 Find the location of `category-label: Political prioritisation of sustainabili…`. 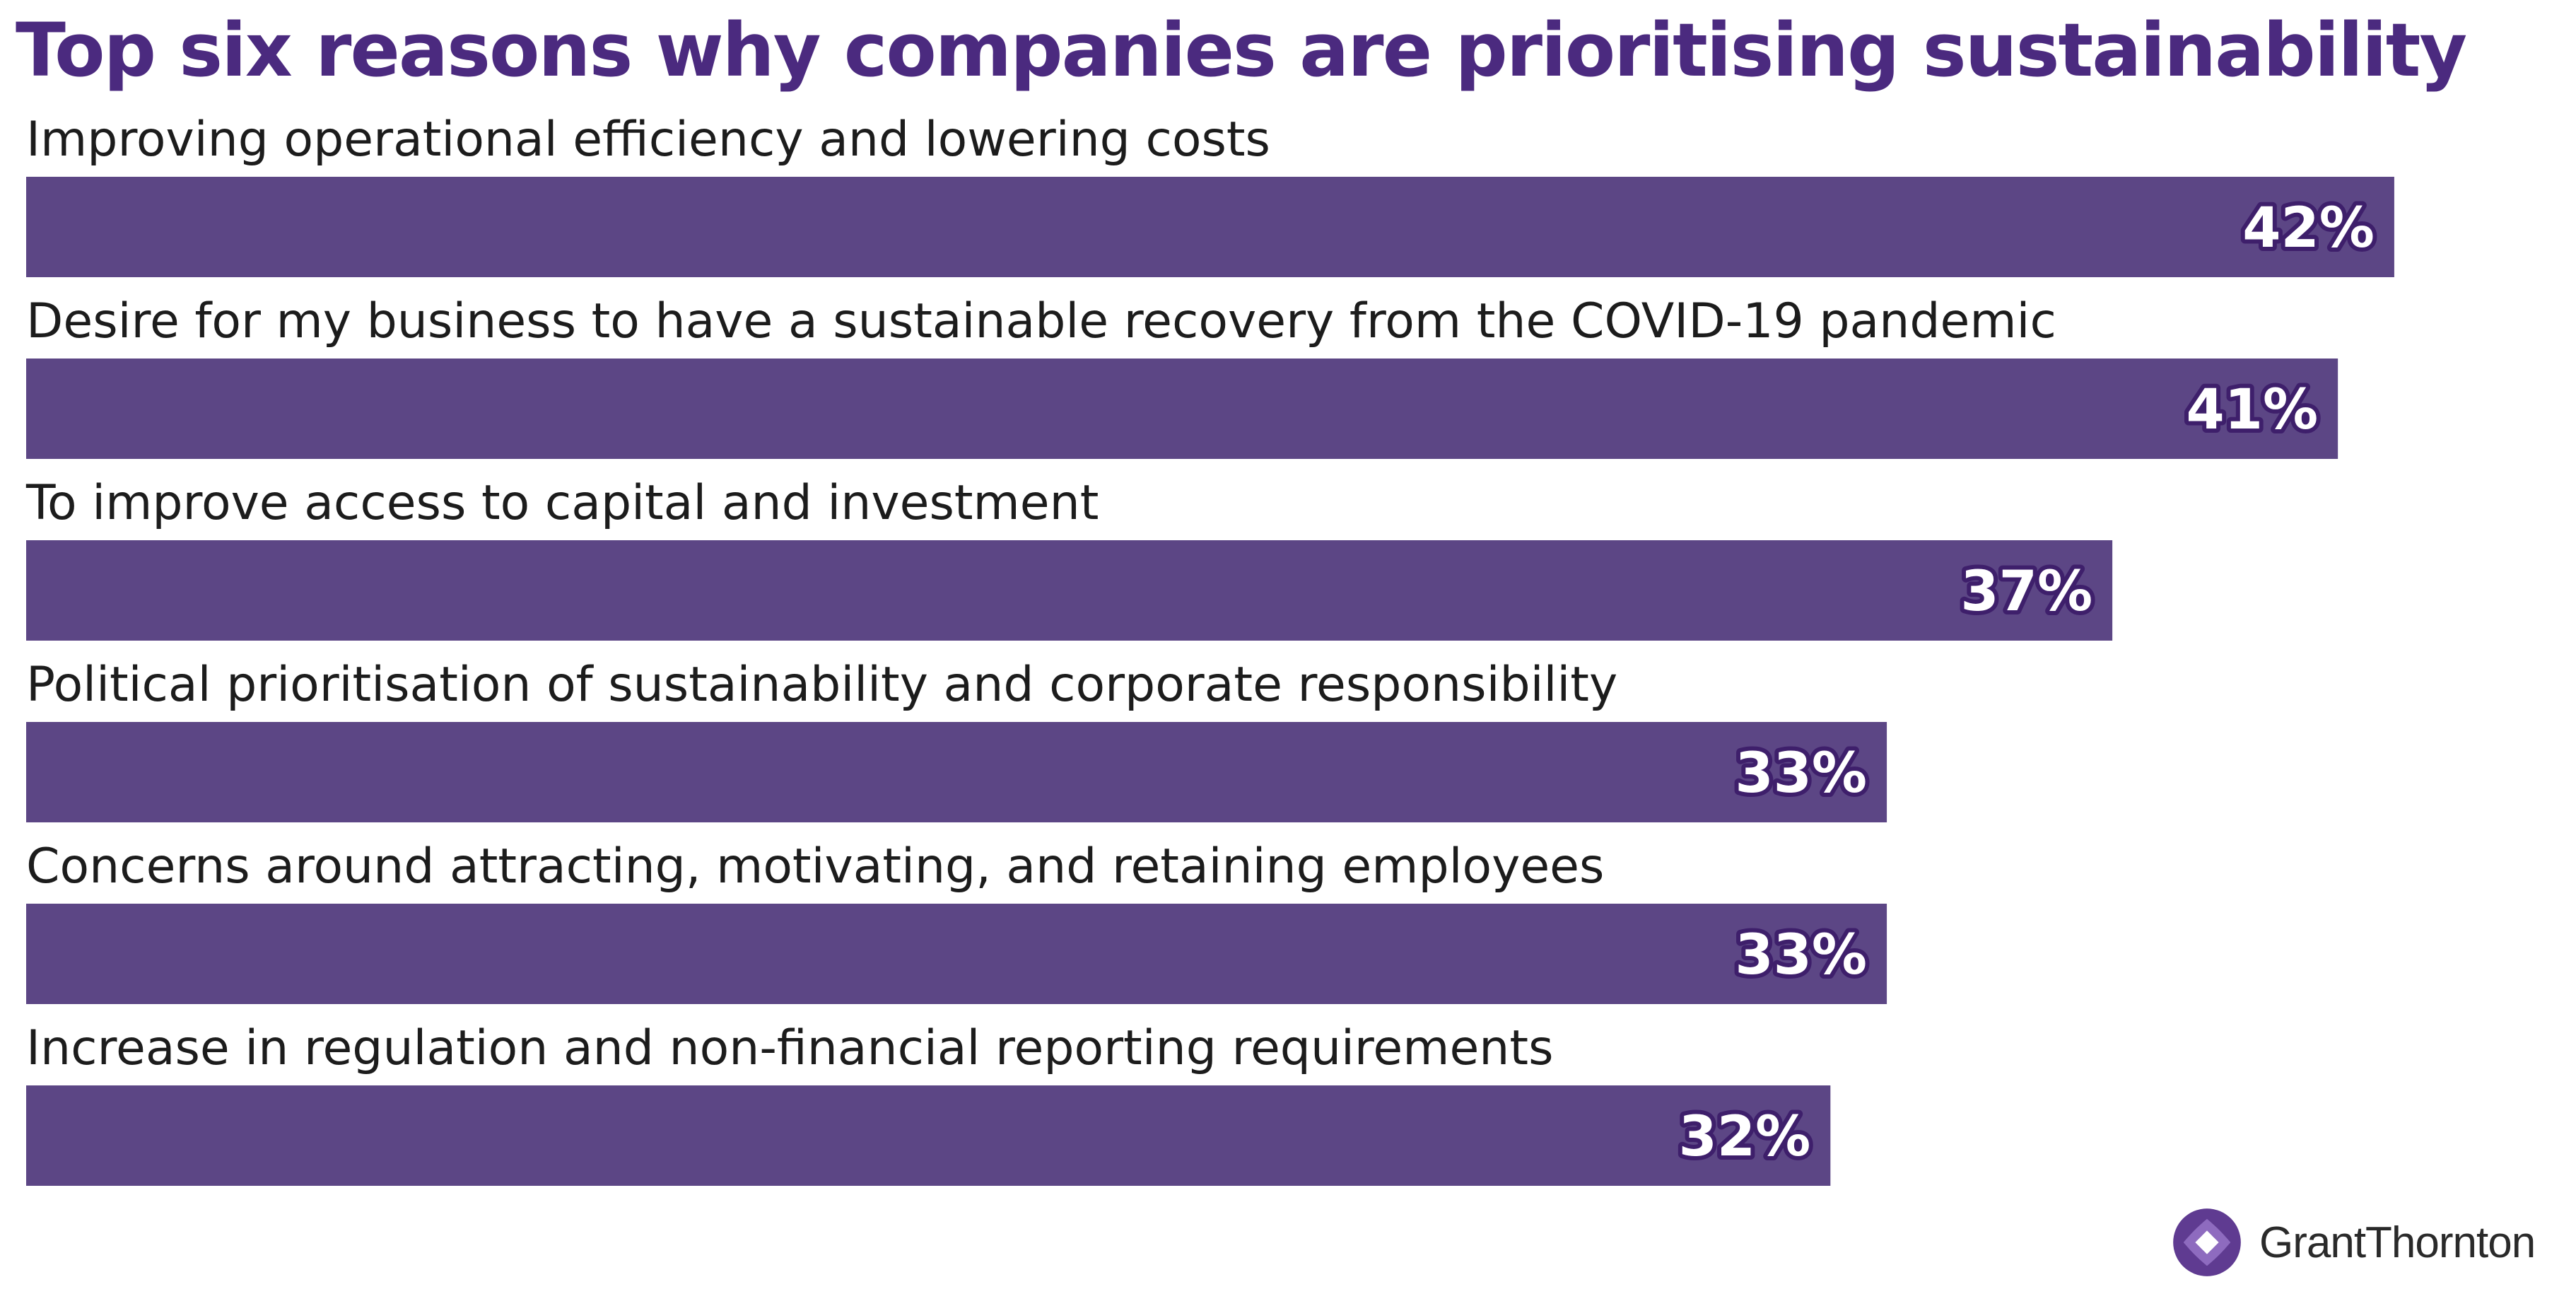

category-label: Political prioritisation of sustainabili… is located at coordinates (822, 685).